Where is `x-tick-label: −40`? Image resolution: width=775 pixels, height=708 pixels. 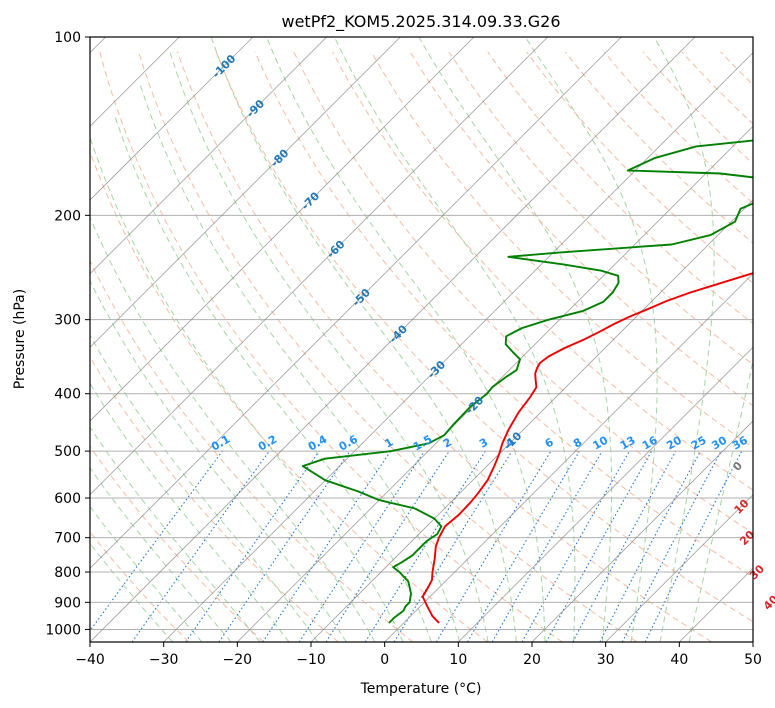
x-tick-label: −40 is located at coordinates (90, 660).